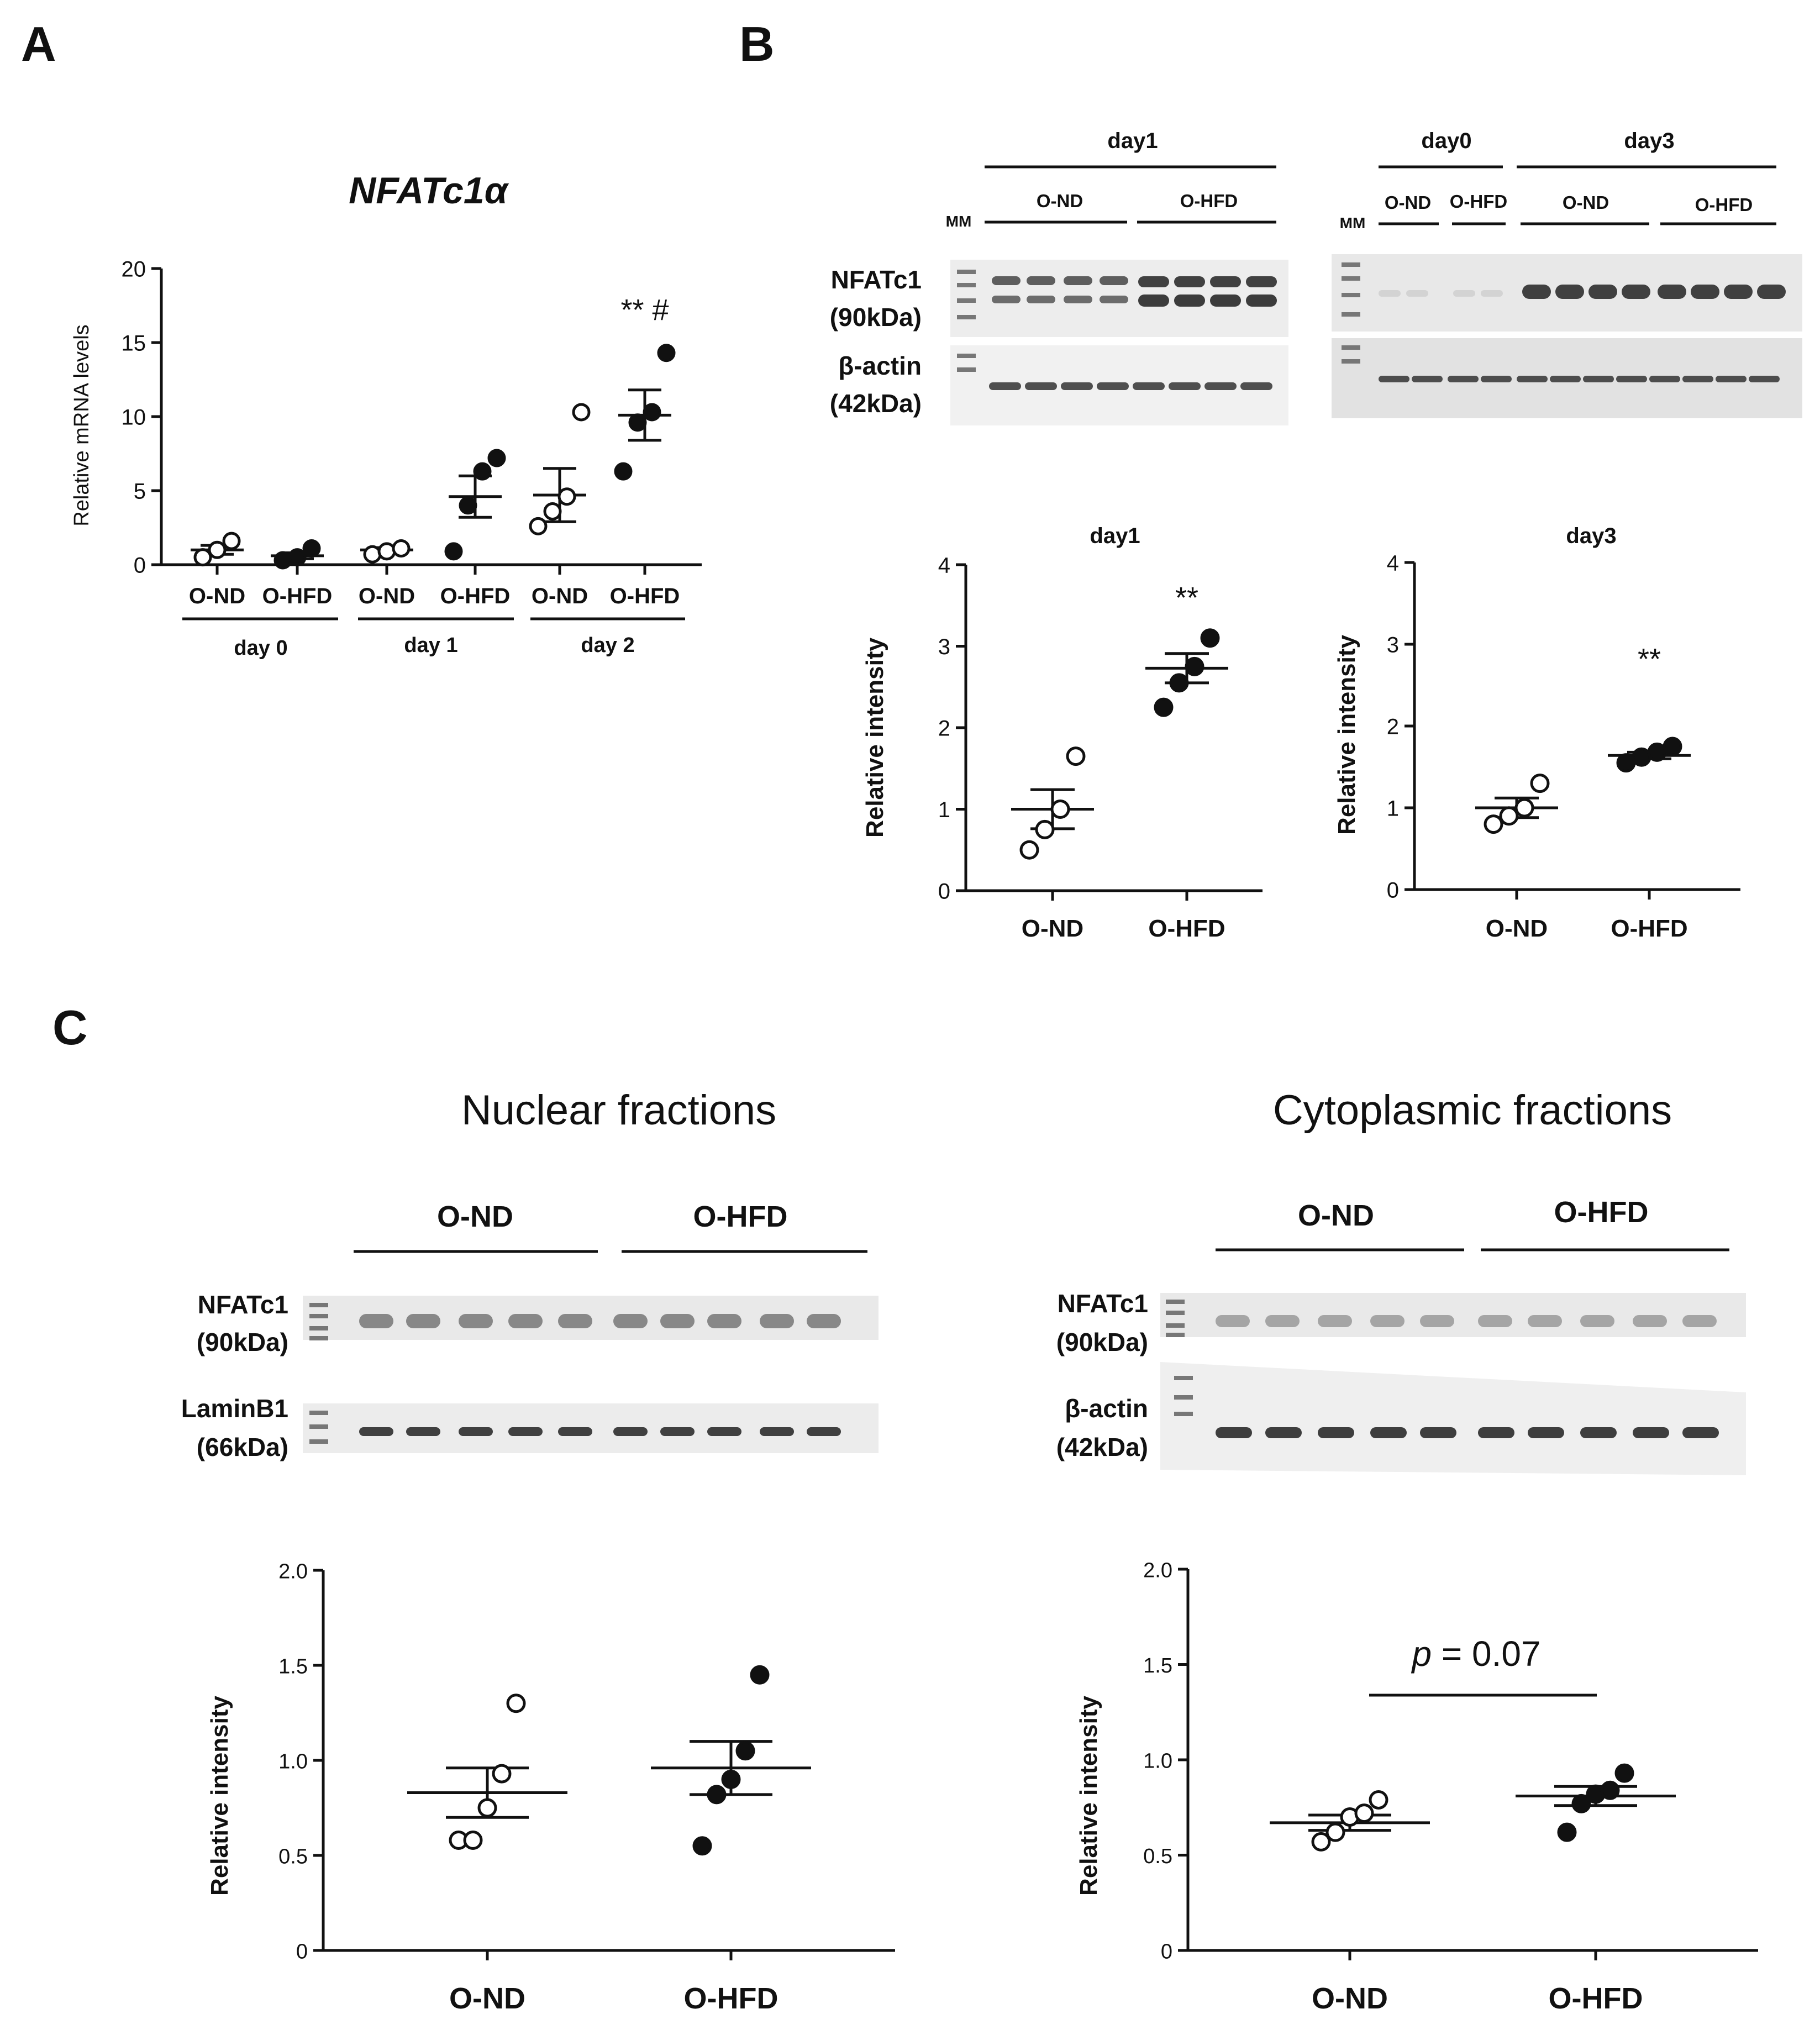 The height and width of the screenshot is (2030, 1820). Describe the element at coordinates (1186, 597) in the screenshot. I see `significance-annotation: **` at that location.